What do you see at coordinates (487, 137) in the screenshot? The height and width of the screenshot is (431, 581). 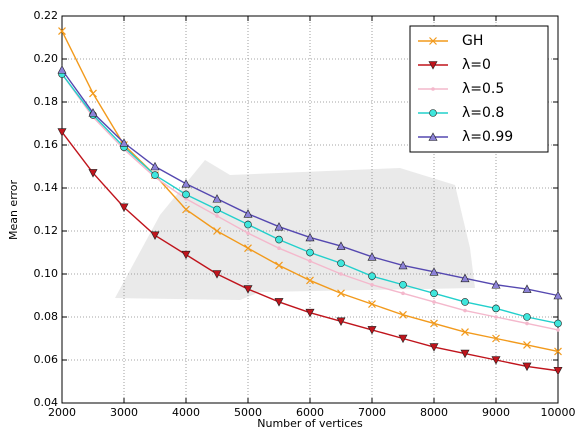 I see `legend-label: λ=0.99` at bounding box center [487, 137].